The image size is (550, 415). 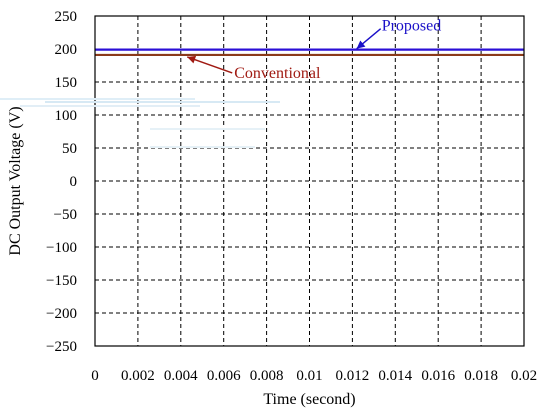 I want to click on y-tick-label: 50, so click(x=69, y=149).